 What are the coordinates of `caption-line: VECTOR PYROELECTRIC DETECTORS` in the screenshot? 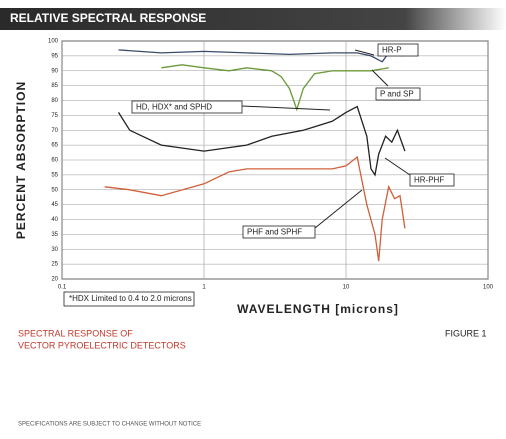 It's located at (102, 345).